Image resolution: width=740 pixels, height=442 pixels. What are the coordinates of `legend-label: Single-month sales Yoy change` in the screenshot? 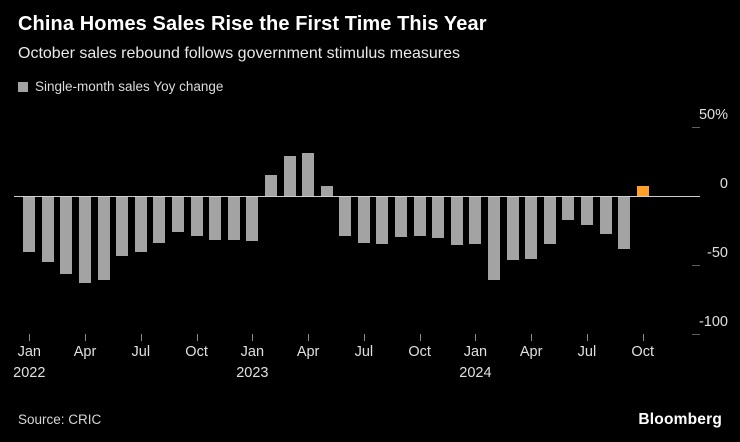 It's located at (129, 86).